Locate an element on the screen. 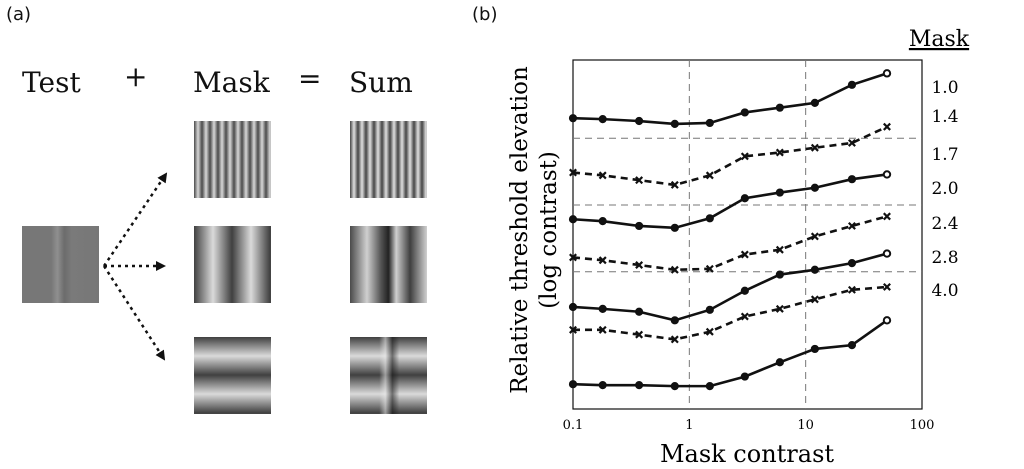 This screenshot has height=469, width=1024. point-1.0-2 is located at coordinates (639, 121).